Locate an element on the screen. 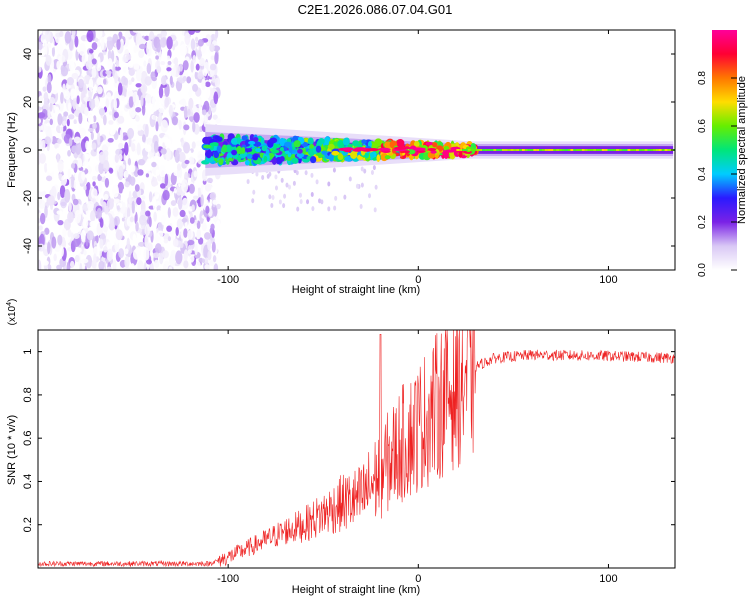  svg-text: (x104) is located at coordinates (12, 312).